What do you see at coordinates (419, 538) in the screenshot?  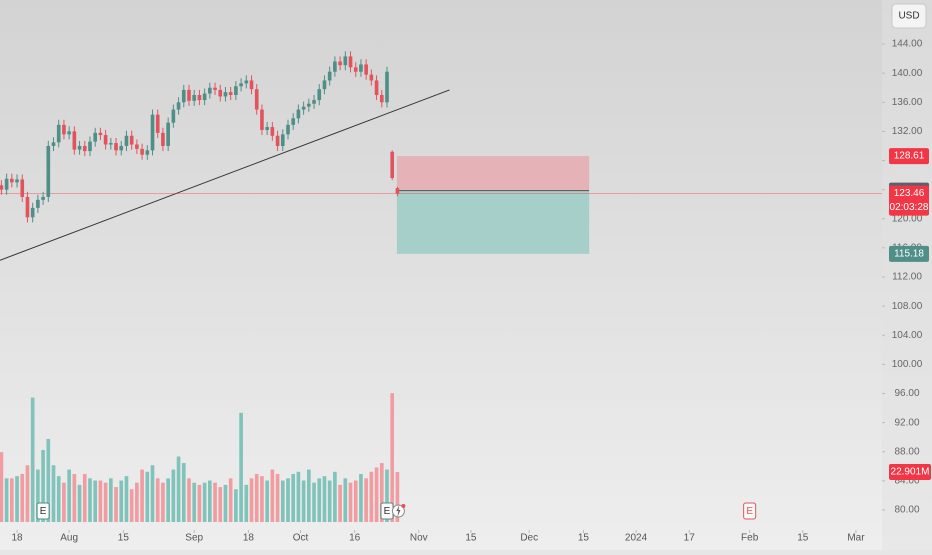 I see `x-tick-label: Nov` at bounding box center [419, 538].